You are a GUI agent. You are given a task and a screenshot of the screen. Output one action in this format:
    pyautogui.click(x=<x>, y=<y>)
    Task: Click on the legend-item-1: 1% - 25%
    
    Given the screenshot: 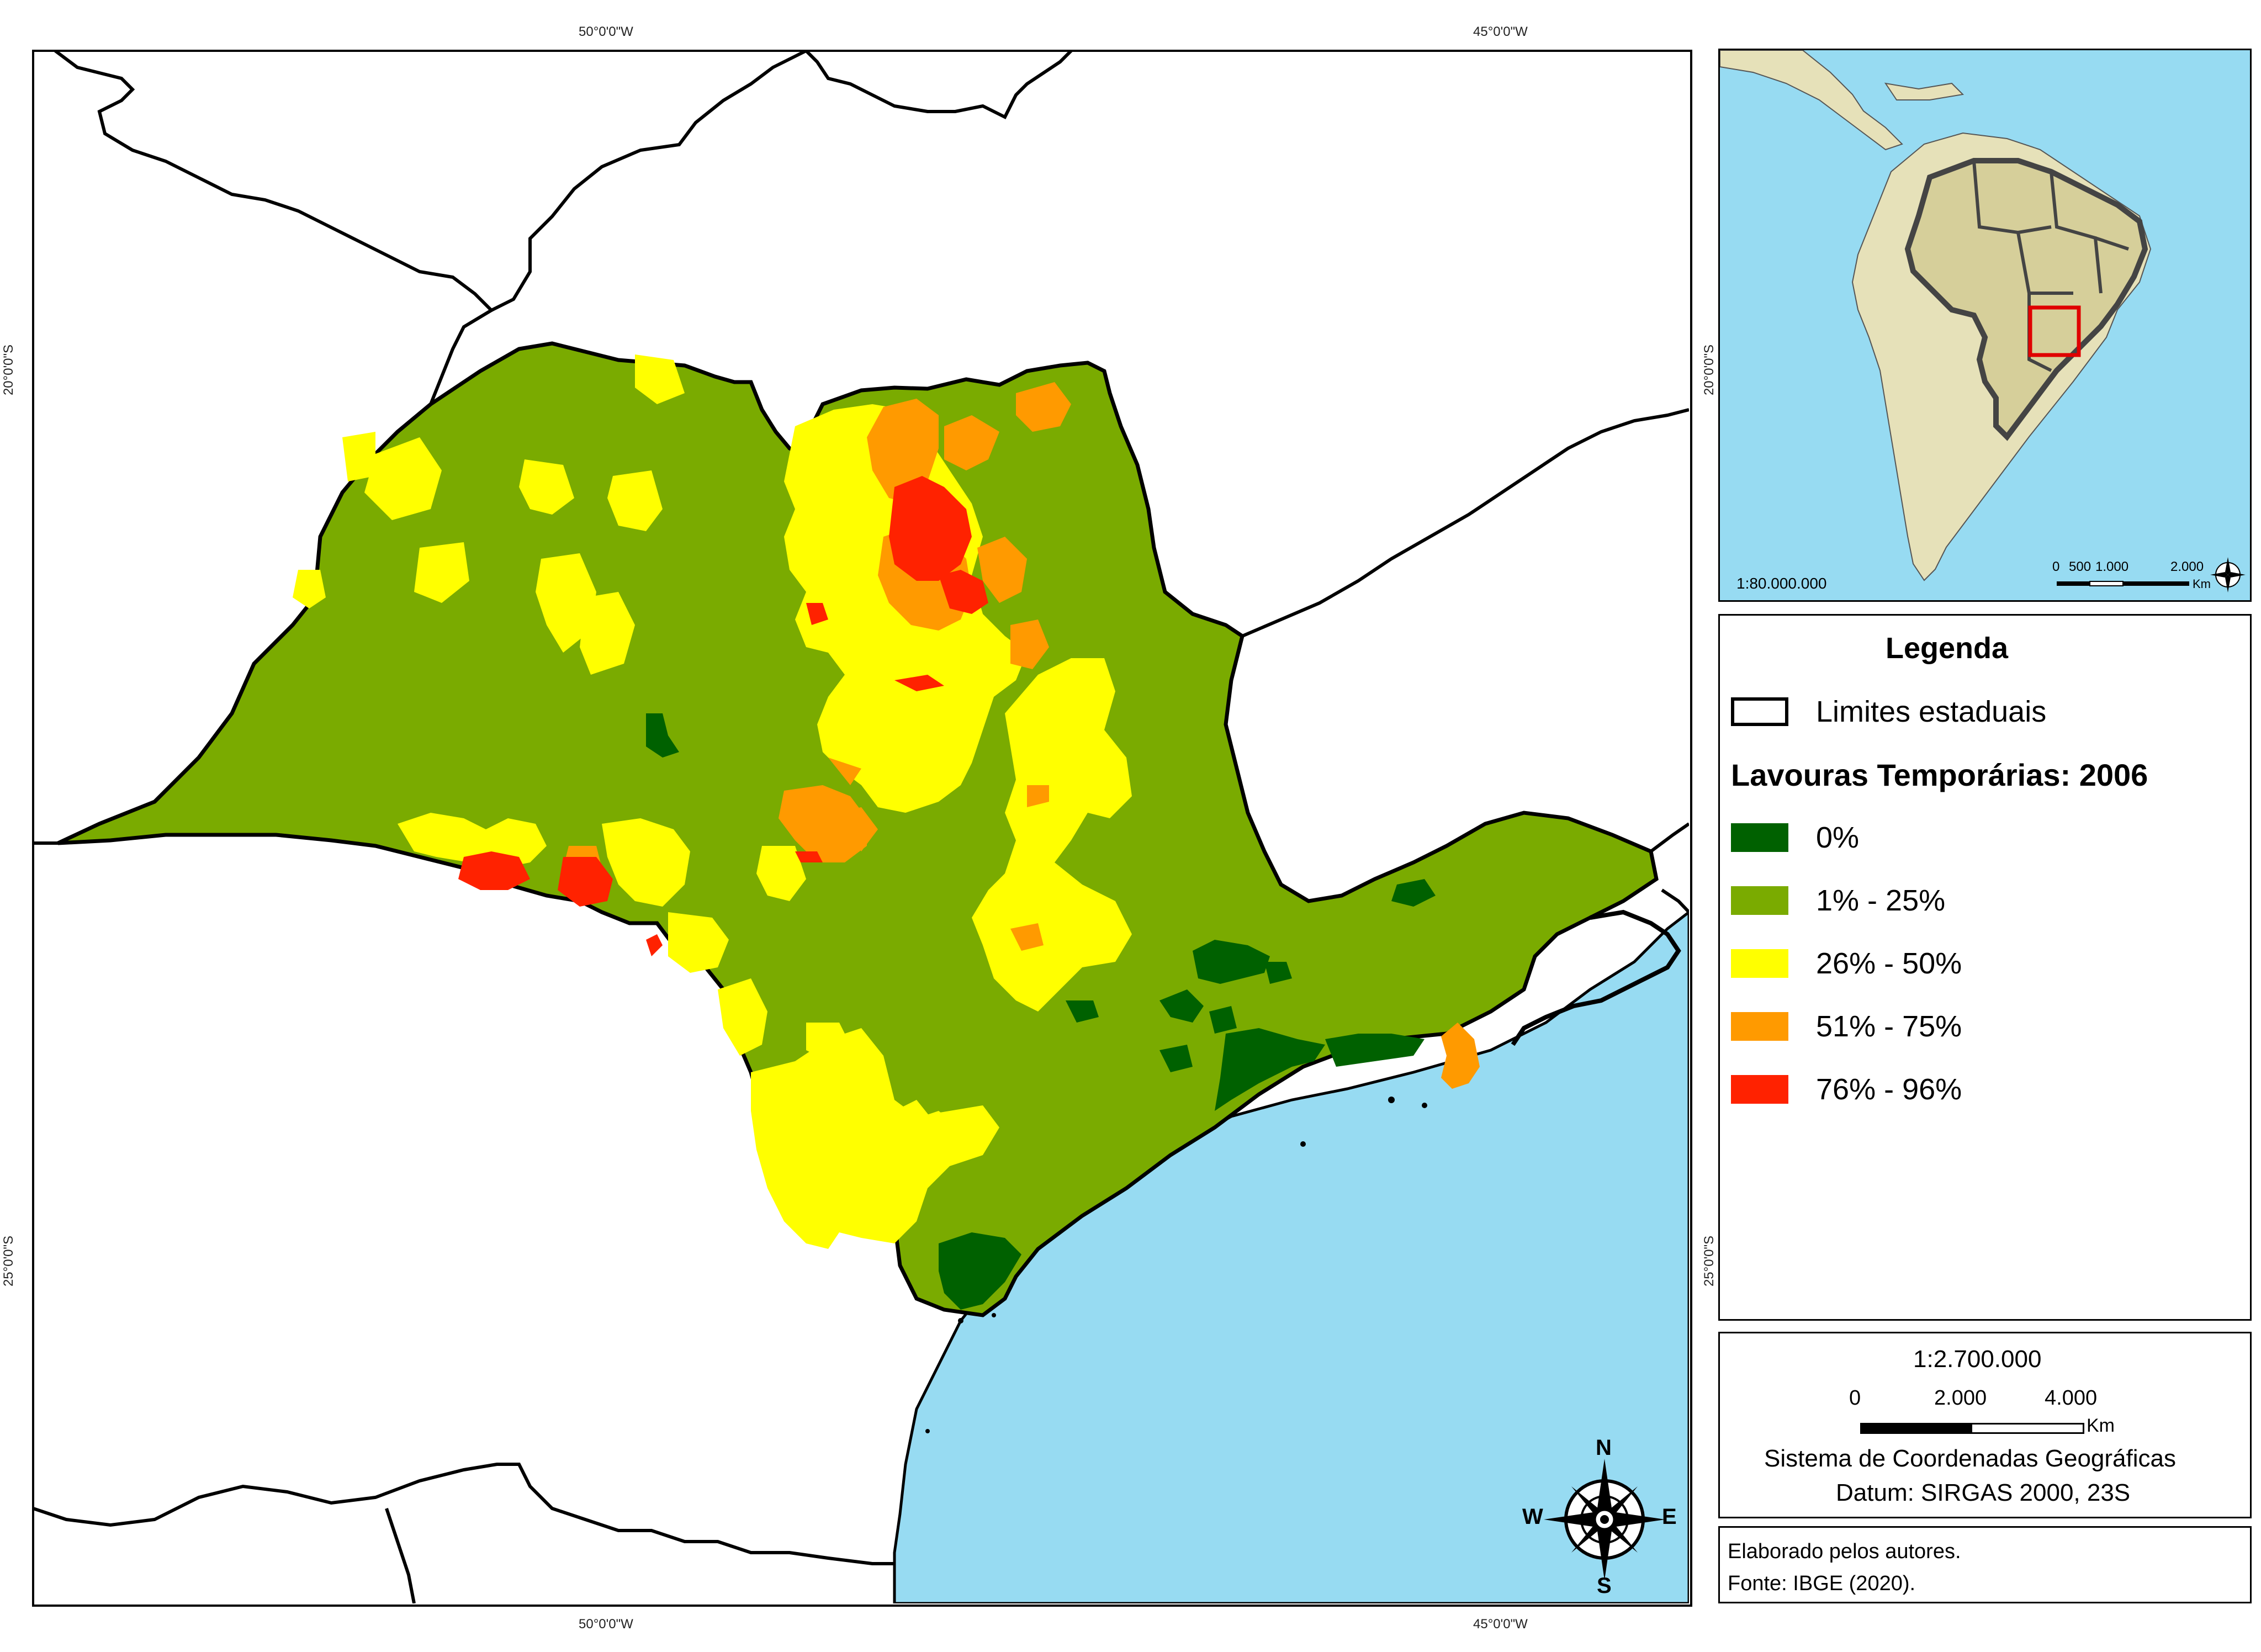 What is the action you would take?
    pyautogui.click(x=1839, y=900)
    